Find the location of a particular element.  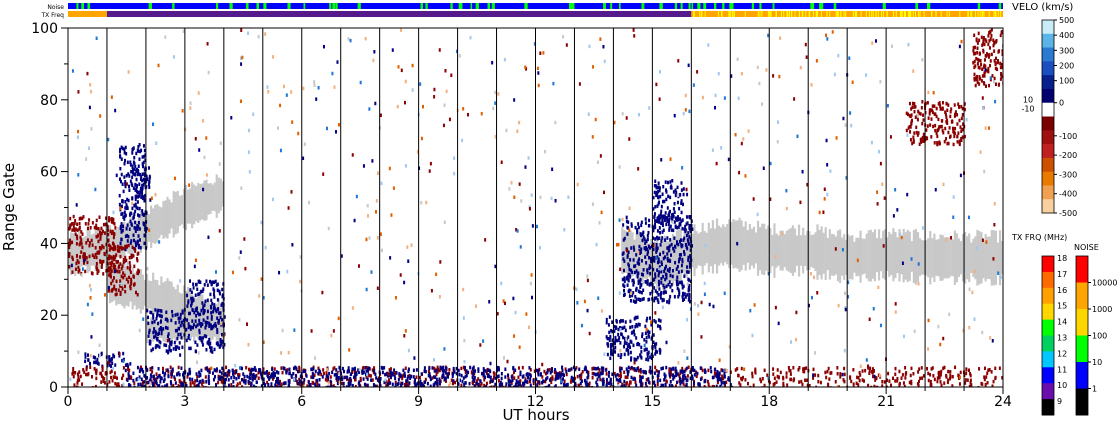

freq-bar is located at coordinates (535, 14).